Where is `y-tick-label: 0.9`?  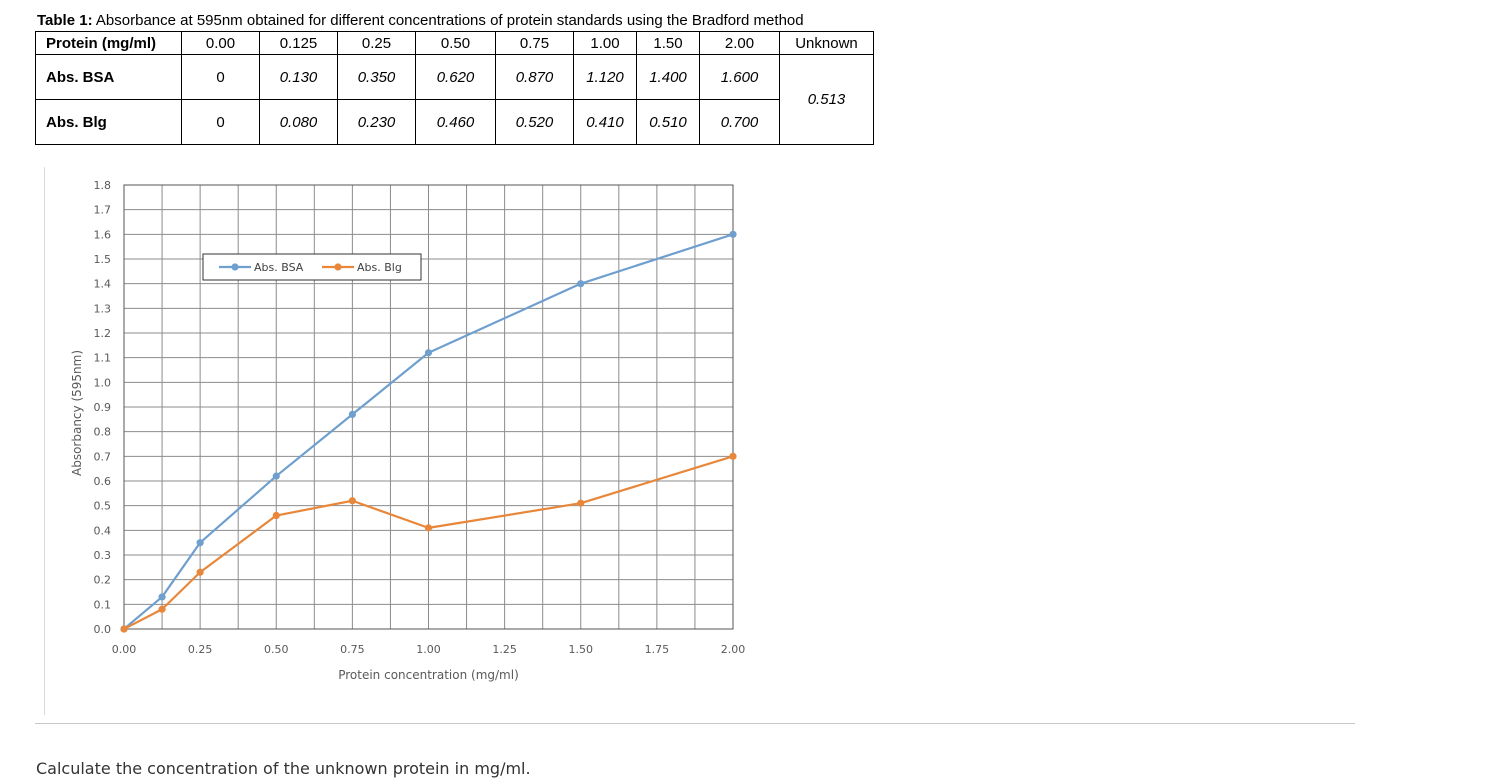 y-tick-label: 0.9 is located at coordinates (103, 407).